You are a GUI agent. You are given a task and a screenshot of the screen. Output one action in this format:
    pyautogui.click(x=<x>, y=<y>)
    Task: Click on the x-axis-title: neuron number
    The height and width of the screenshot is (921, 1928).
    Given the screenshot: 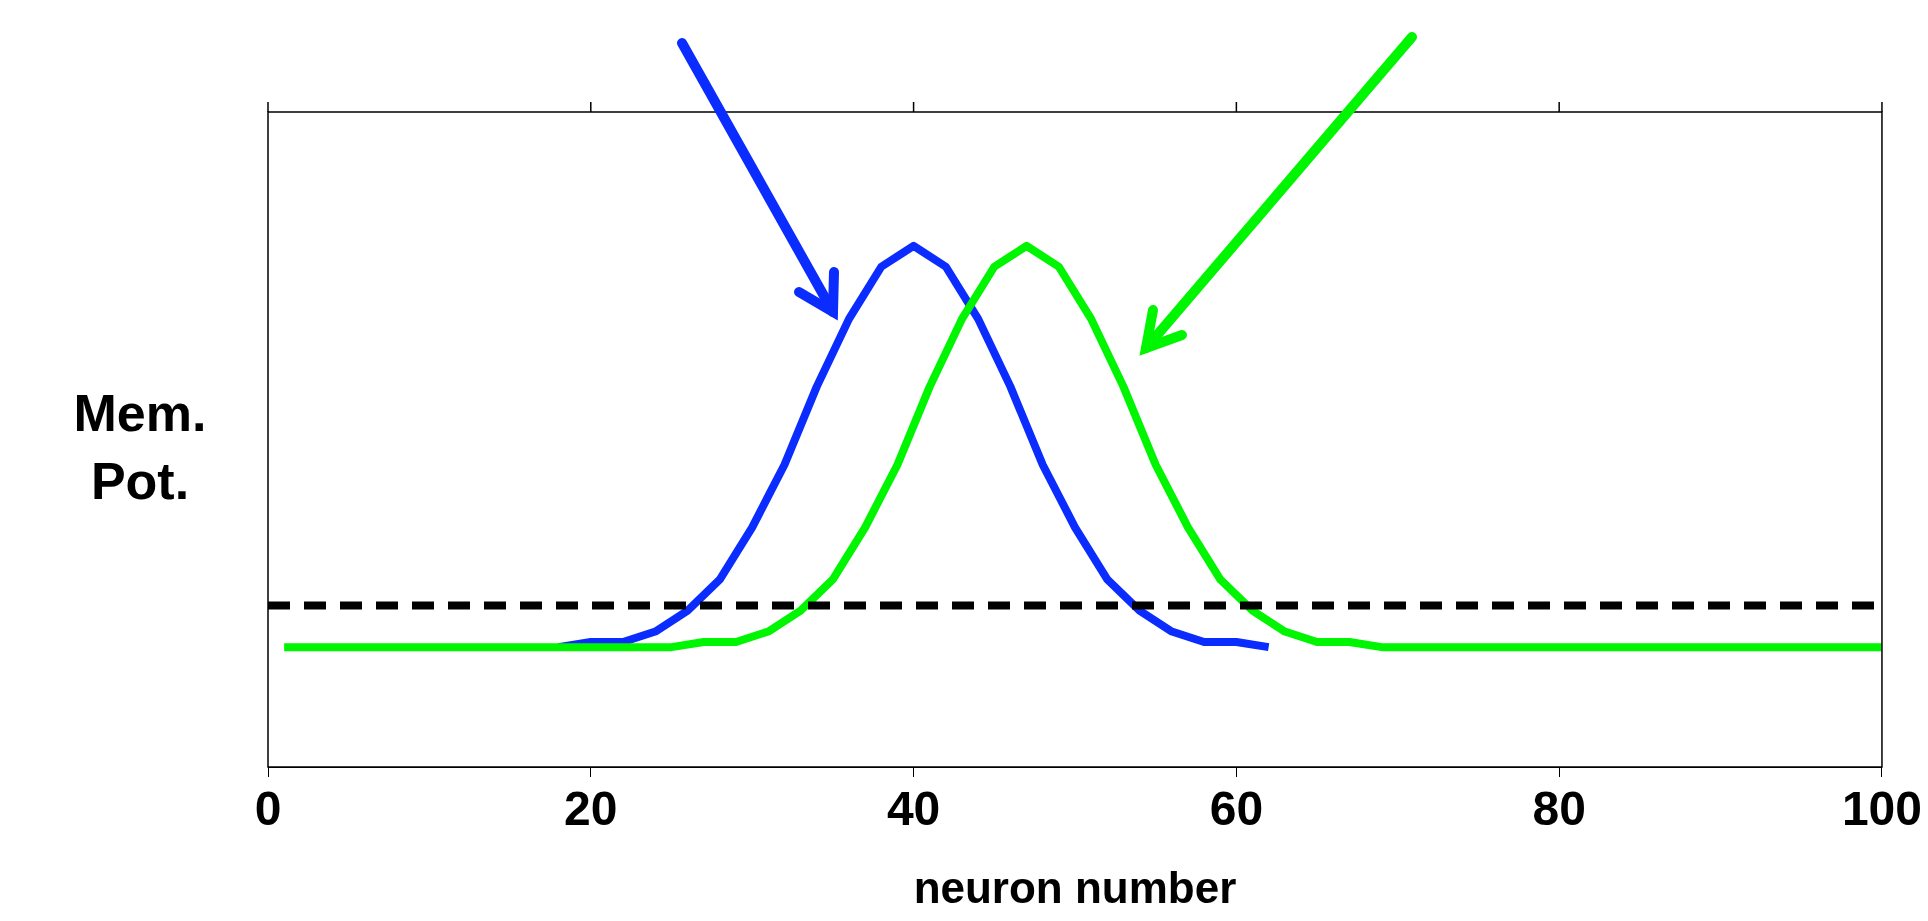 What is the action you would take?
    pyautogui.click(x=1075, y=887)
    